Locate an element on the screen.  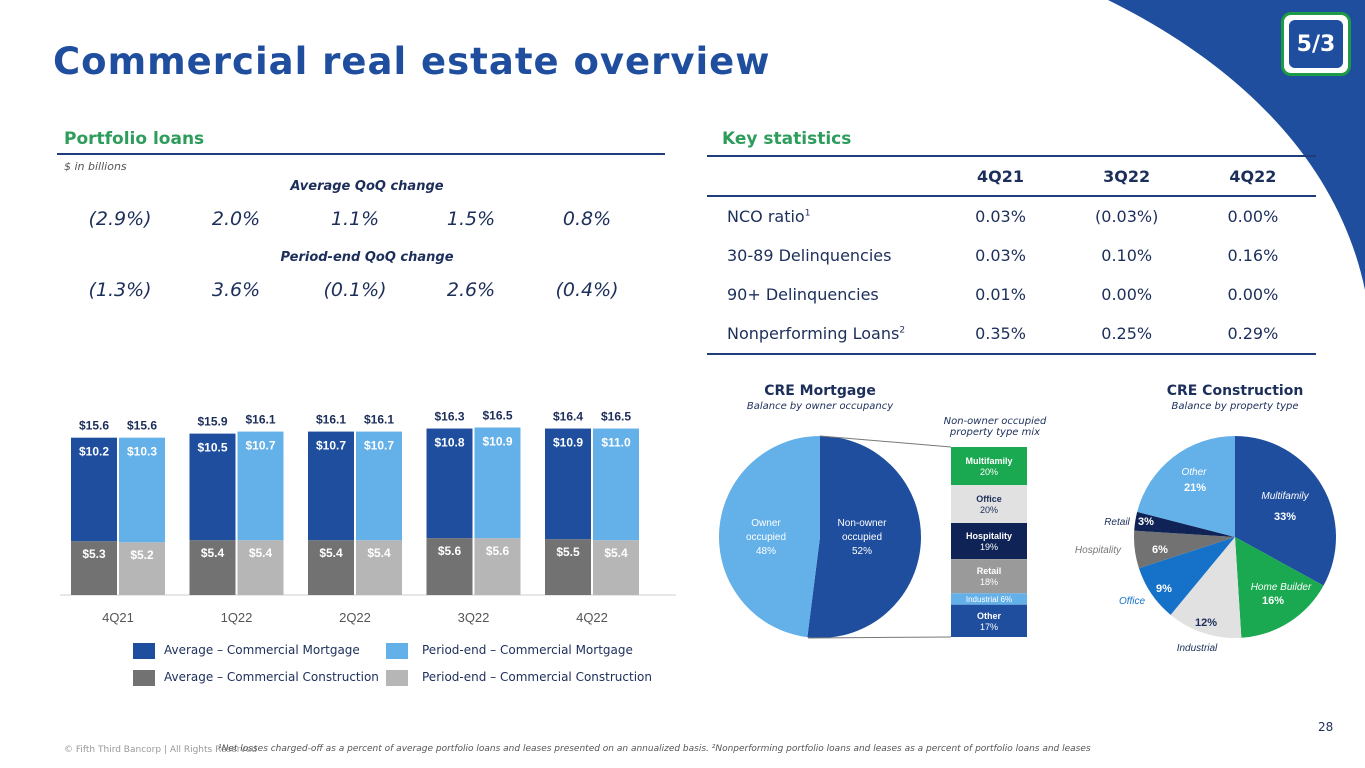
bar-label-construction: $5.5 is located at coordinates (568, 552).